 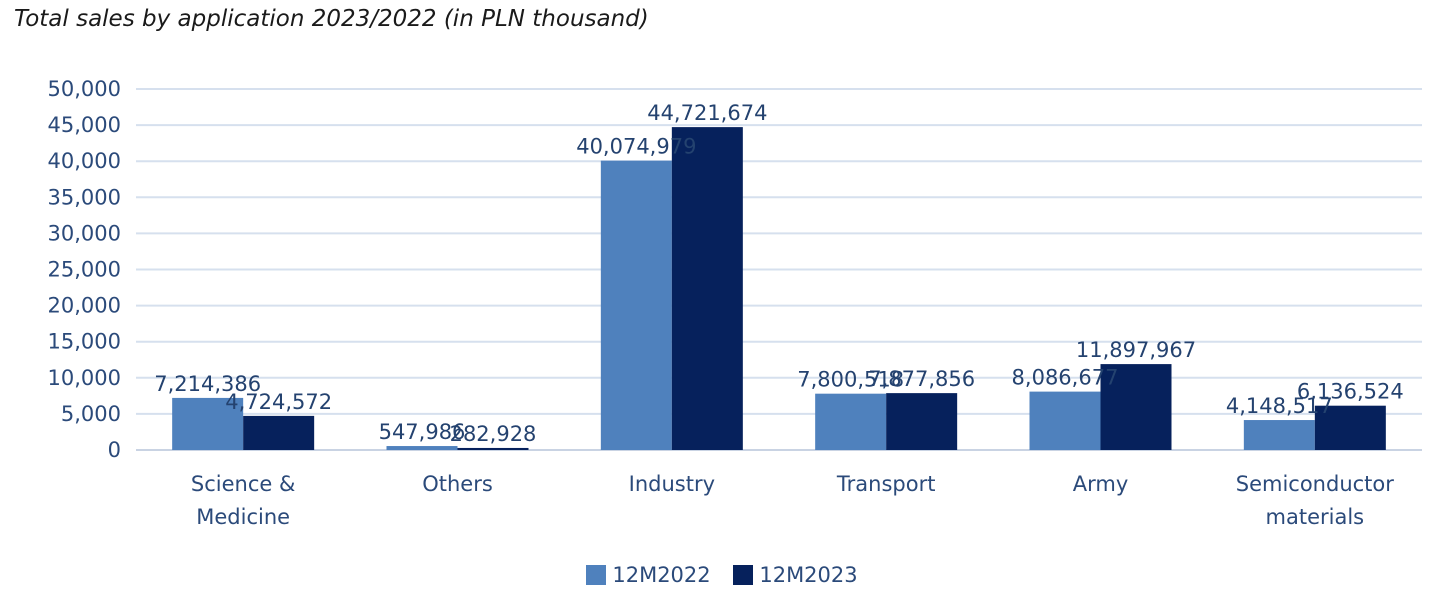 I want to click on legend-swatch-12m2022, so click(x=596, y=575).